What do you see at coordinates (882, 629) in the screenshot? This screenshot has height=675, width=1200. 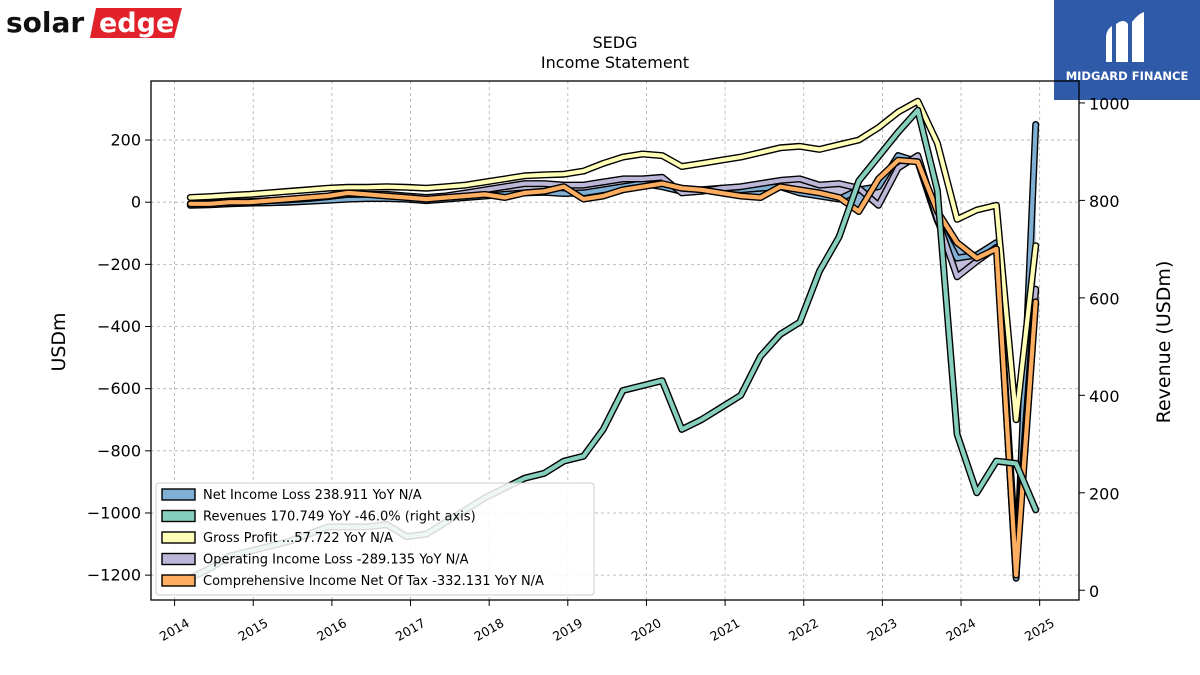 I see `x-tick-label: 2023` at bounding box center [882, 629].